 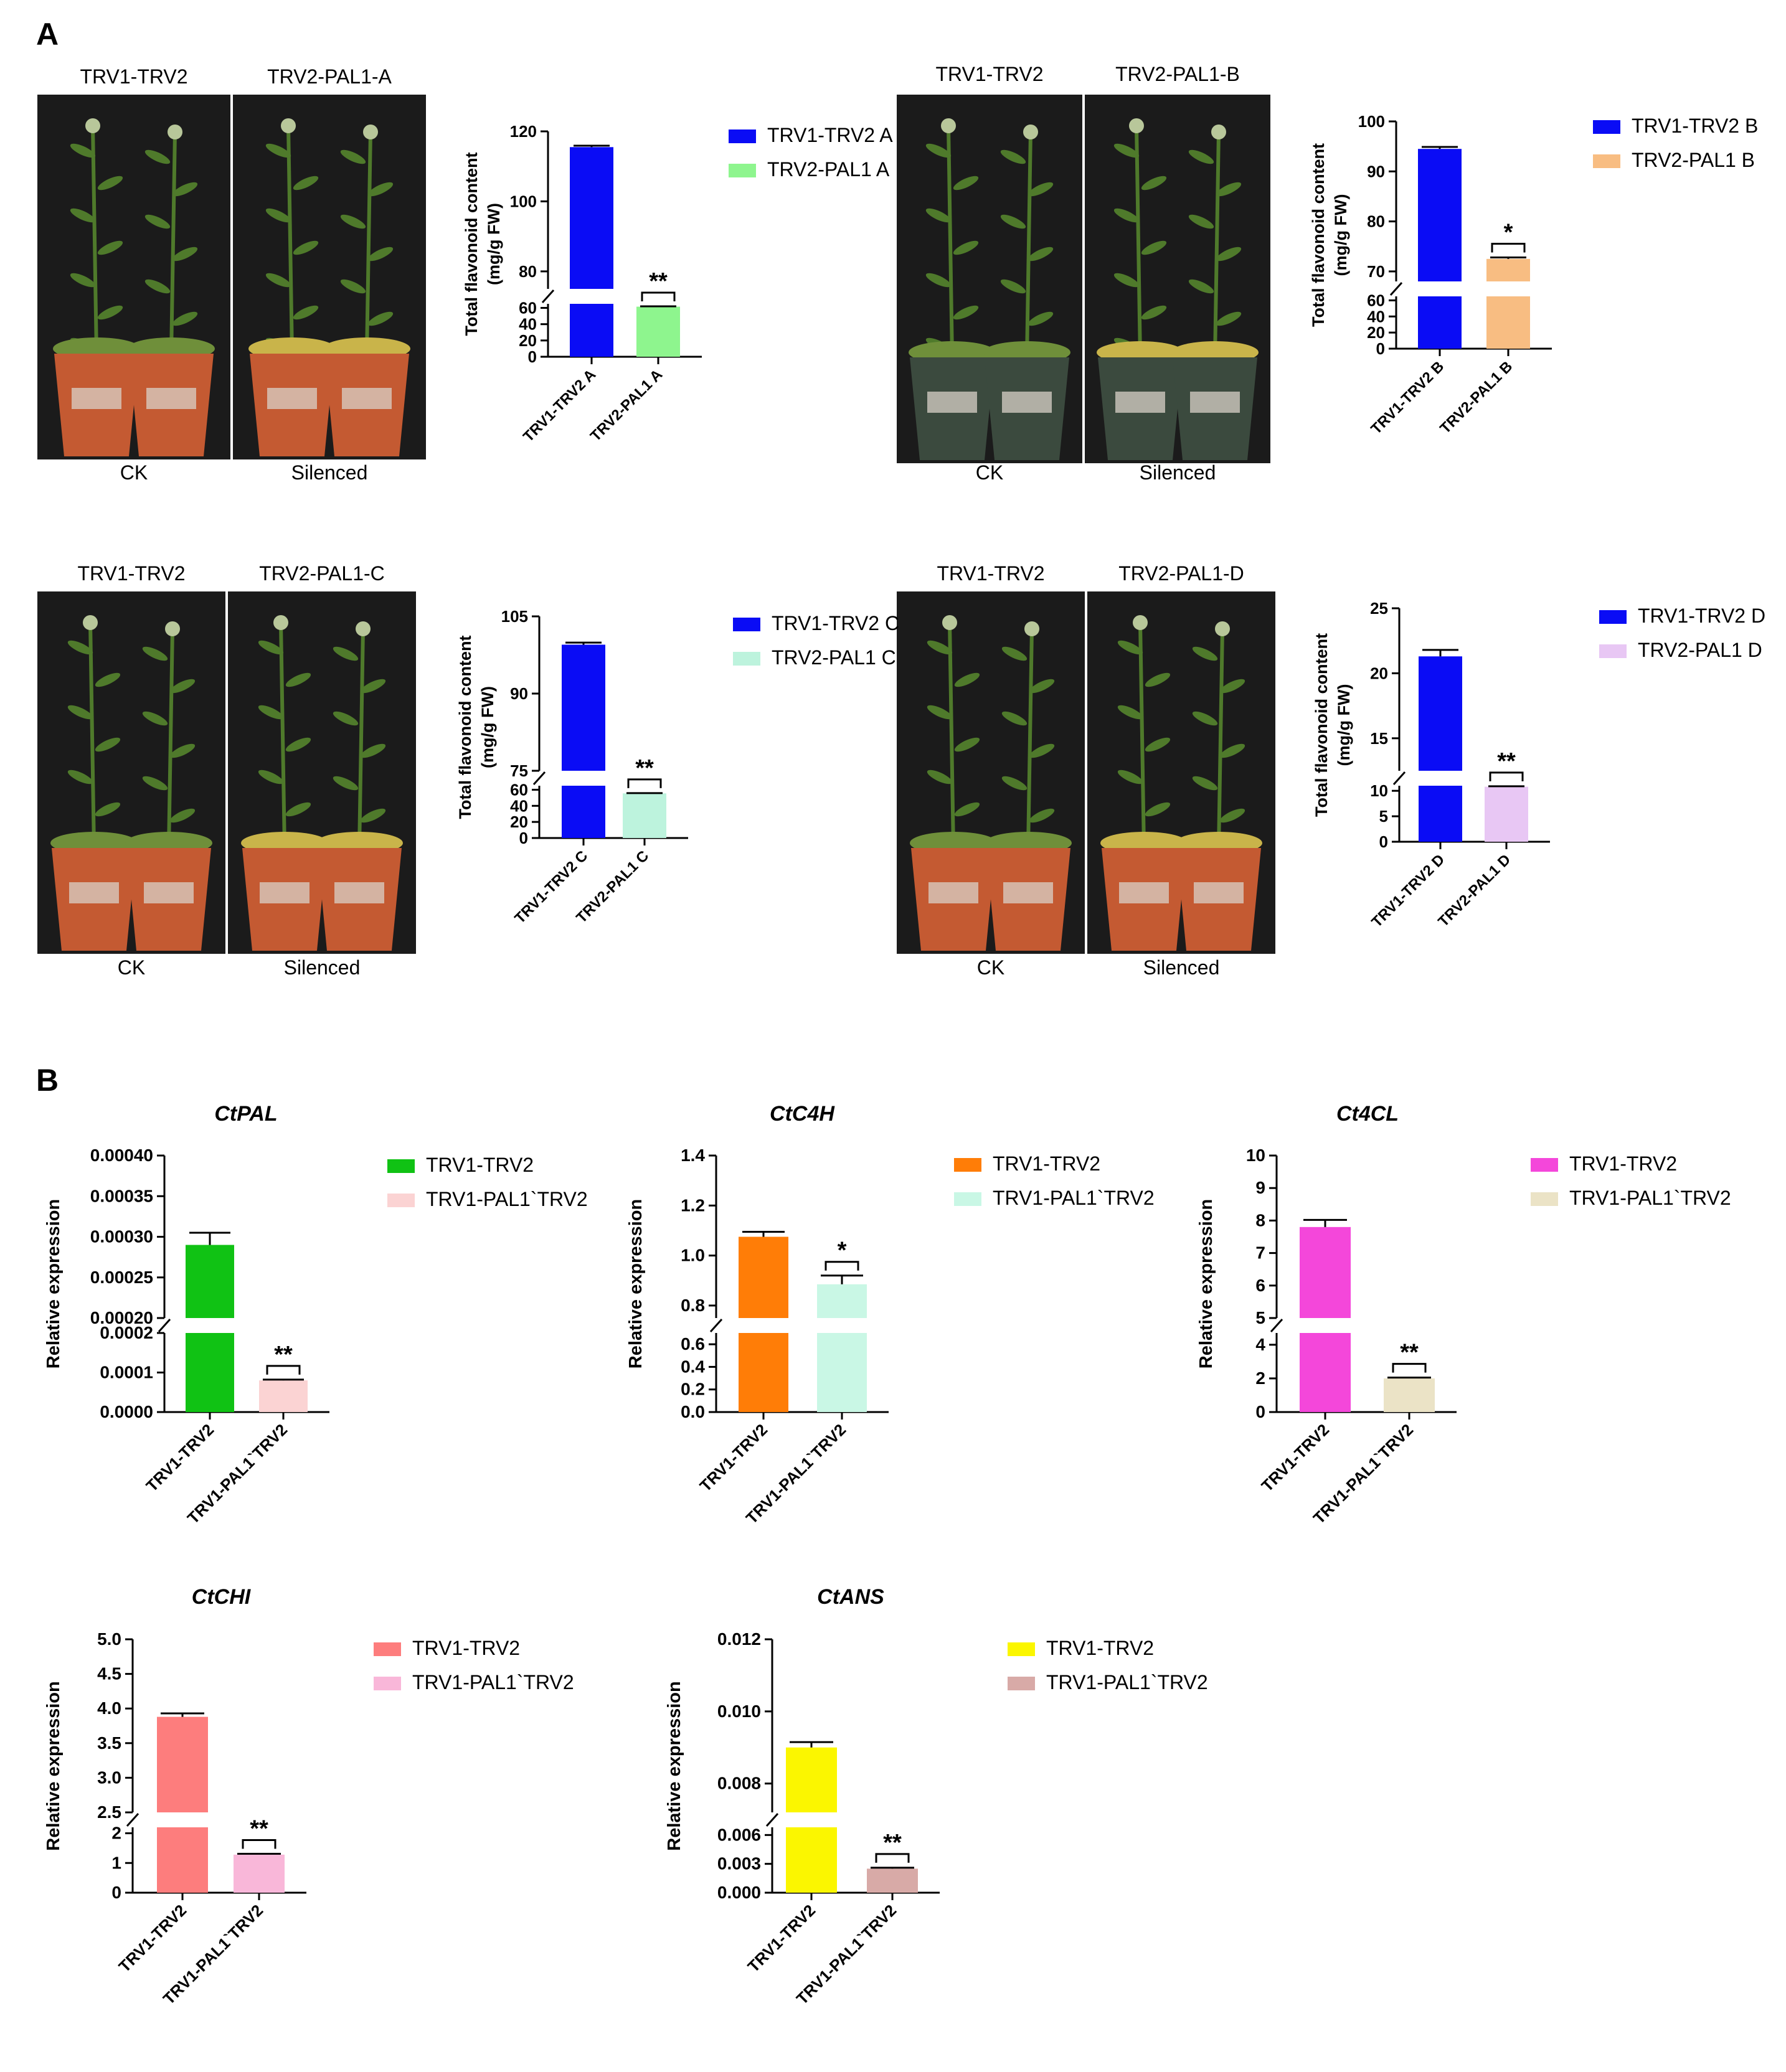 What do you see at coordinates (1376, 171) in the screenshot?
I see `y-tick-label: 90` at bounding box center [1376, 171].